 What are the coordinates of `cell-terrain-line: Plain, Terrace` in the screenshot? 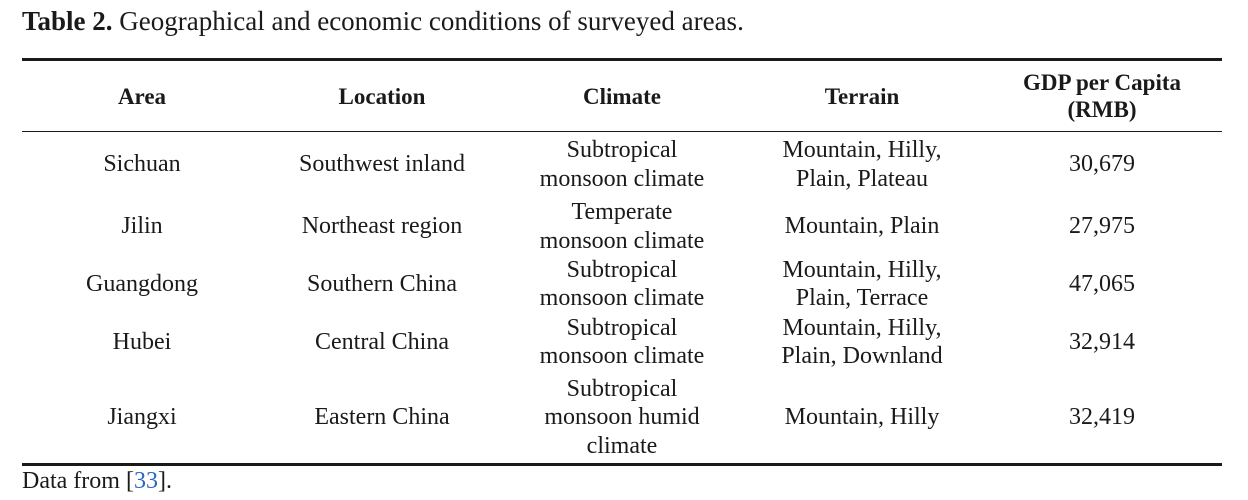 It's located at (862, 298).